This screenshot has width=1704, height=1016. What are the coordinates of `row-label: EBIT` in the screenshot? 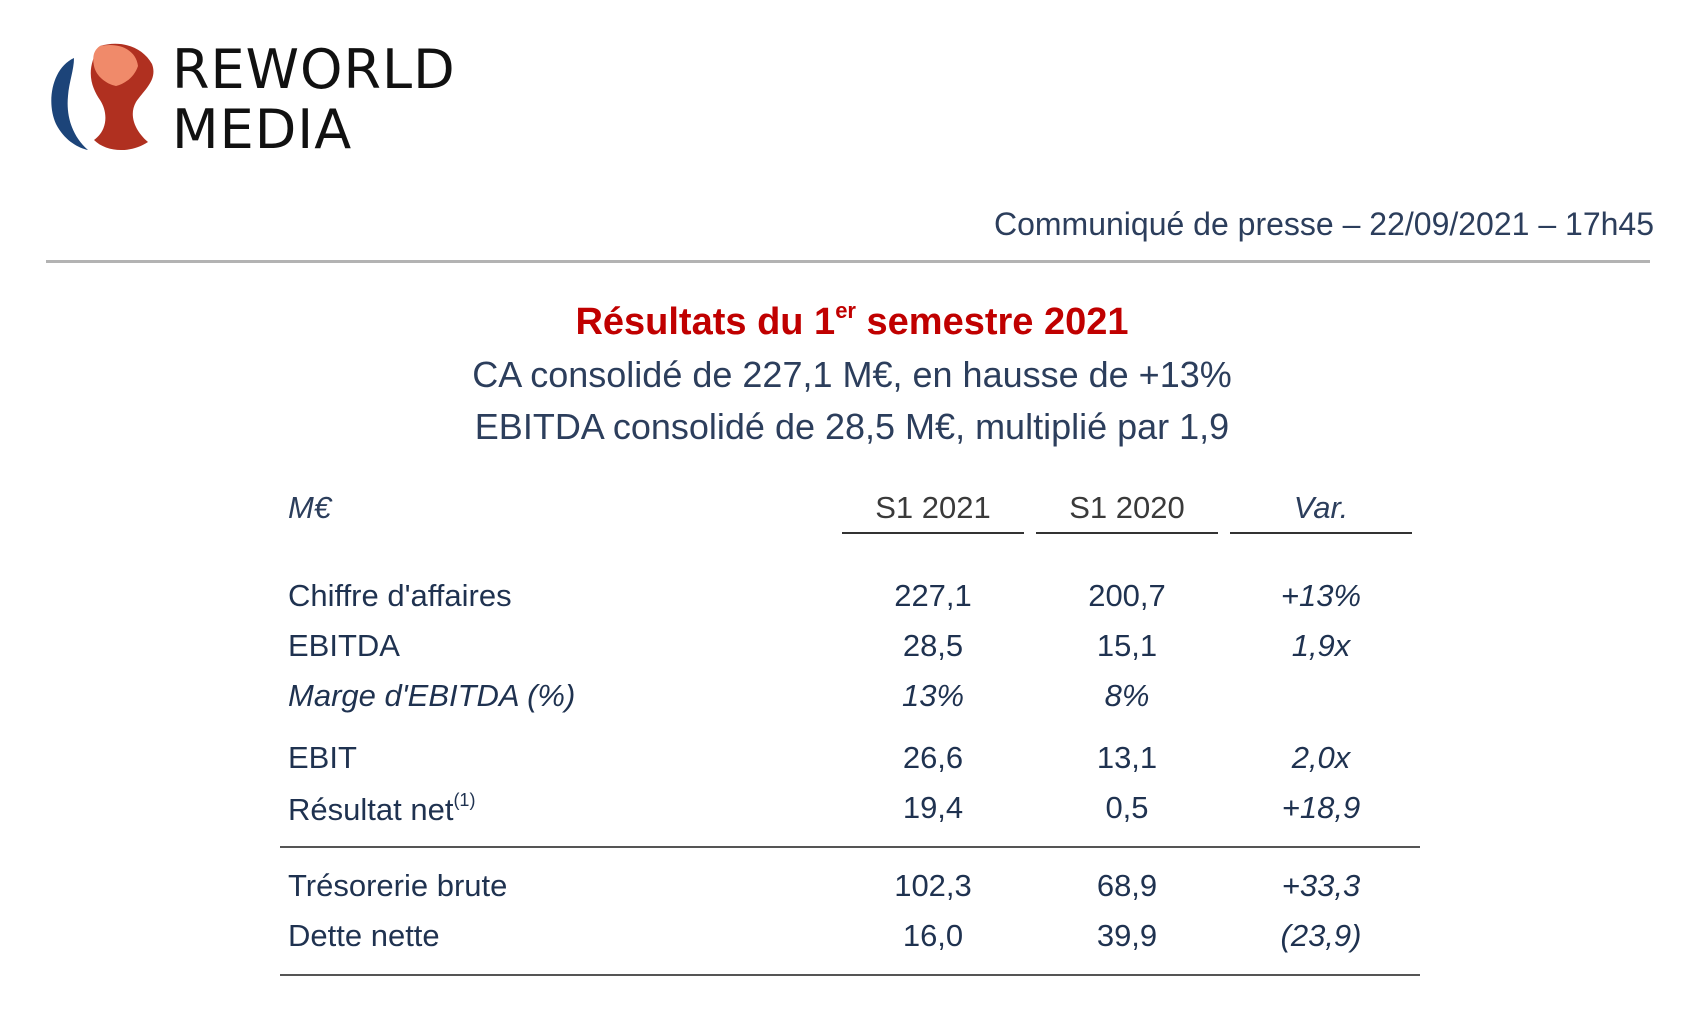 It's located at (322, 757).